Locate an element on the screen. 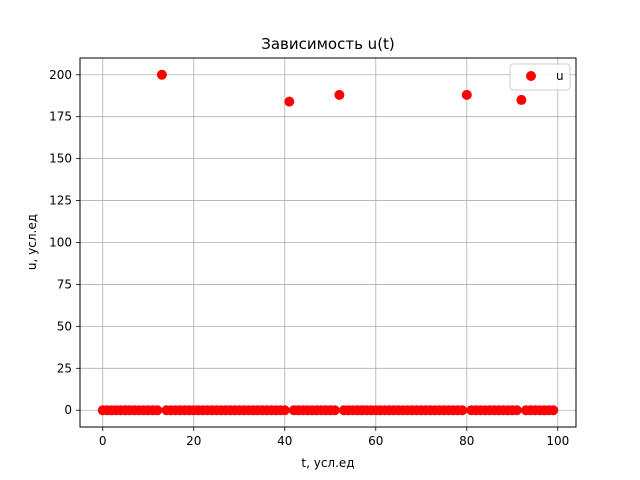 This screenshot has width=640, height=480. legend-box is located at coordinates (540, 77).